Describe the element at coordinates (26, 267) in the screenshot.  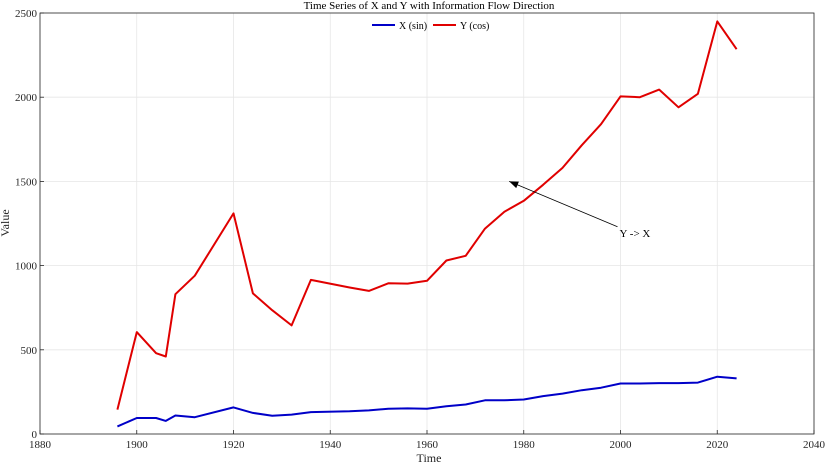
I see `y-tick-label: 1000` at that location.